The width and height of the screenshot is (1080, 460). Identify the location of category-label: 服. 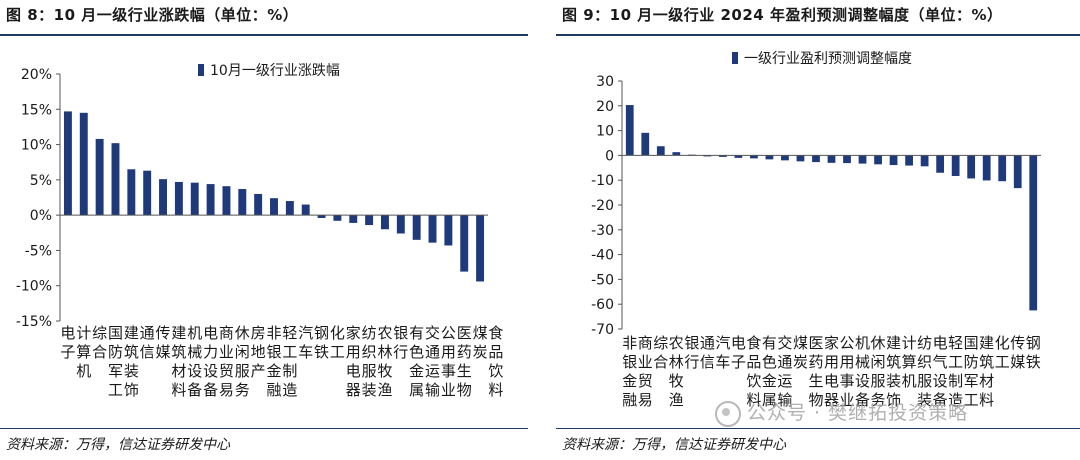
(924, 381).